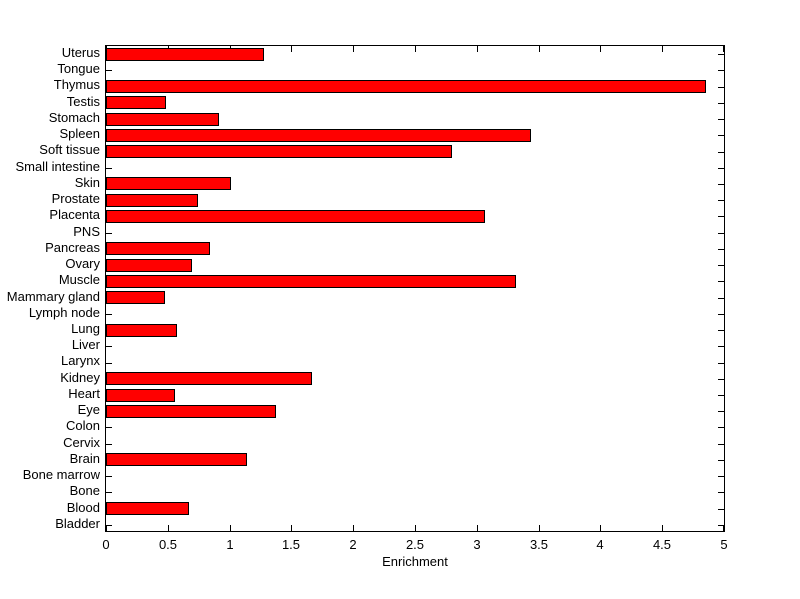 Image resolution: width=800 pixels, height=599 pixels. Describe the element at coordinates (84, 491) in the screenshot. I see `category-label: Bone` at that location.